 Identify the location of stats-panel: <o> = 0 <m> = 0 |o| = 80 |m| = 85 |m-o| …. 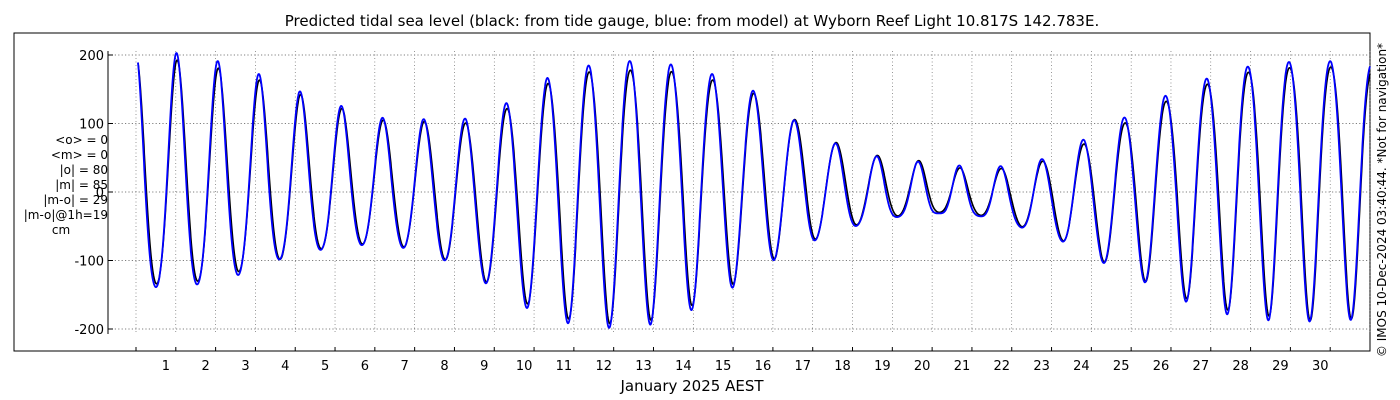
(54, 185).